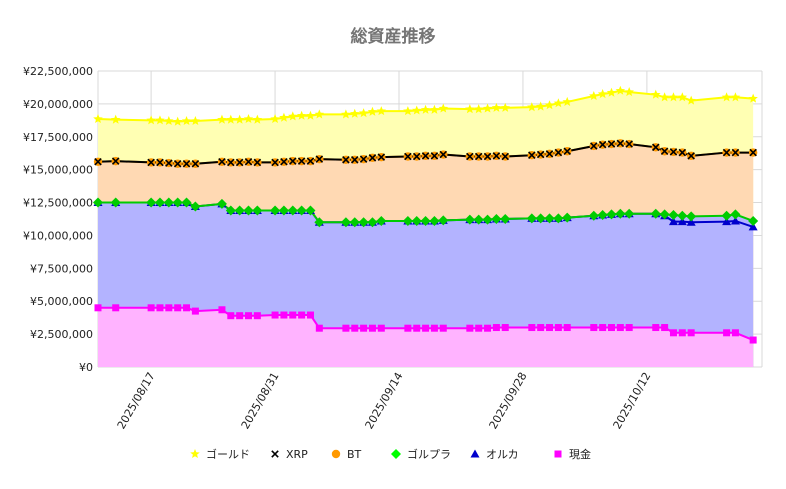  What do you see at coordinates (260, 400) in the screenshot?
I see `x-tick-label: 2025/08/31` at bounding box center [260, 400].